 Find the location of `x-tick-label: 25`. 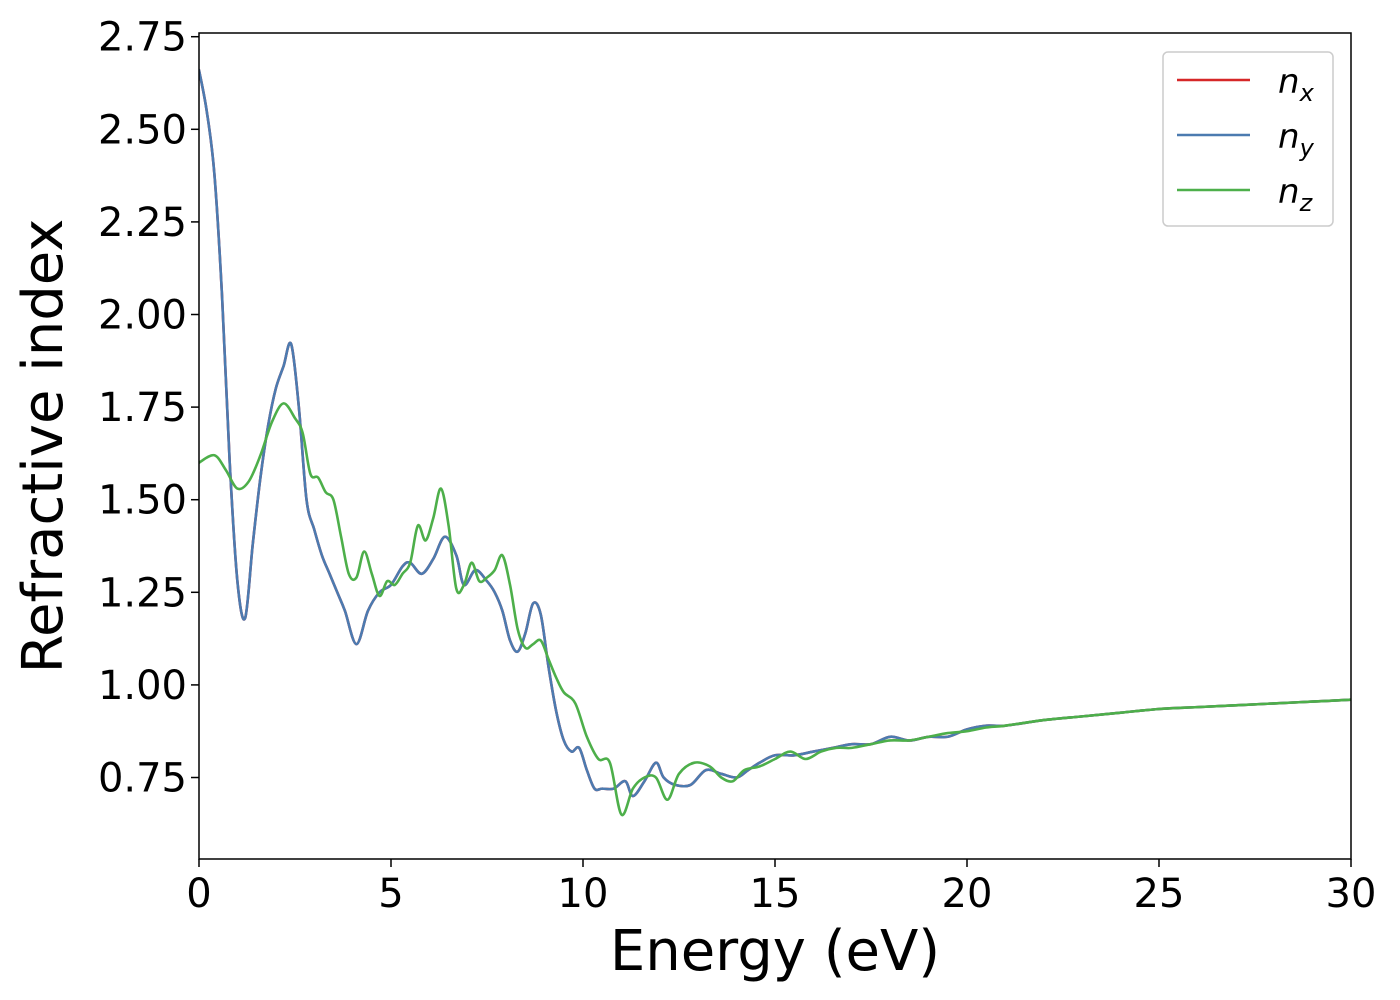

x-tick-label: 25 is located at coordinates (1159, 894).